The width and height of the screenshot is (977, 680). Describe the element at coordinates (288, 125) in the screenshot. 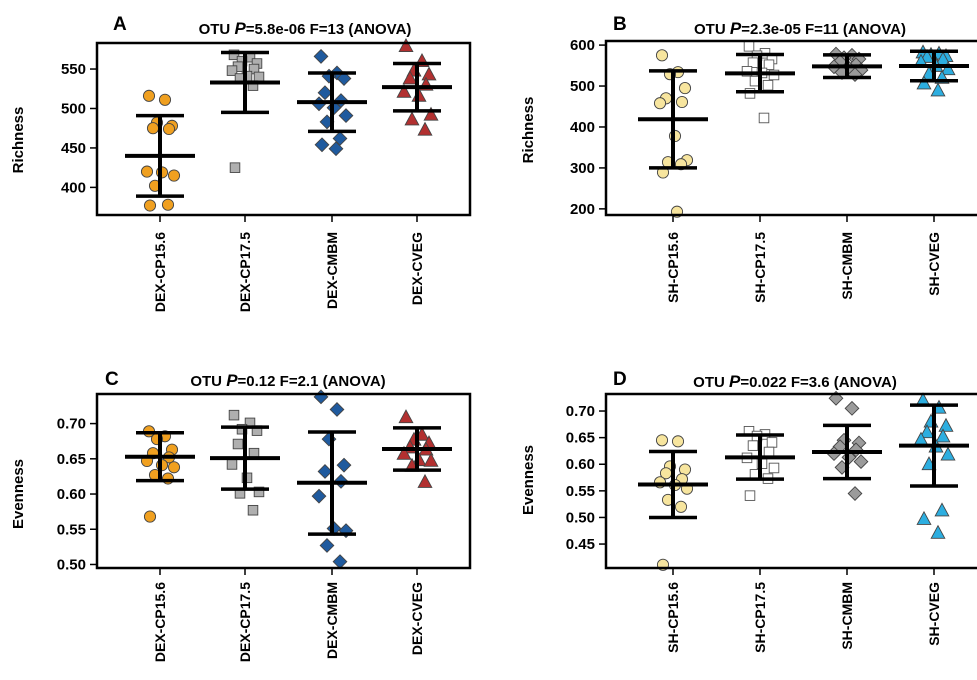

I see `panel-a-plot-area` at that location.